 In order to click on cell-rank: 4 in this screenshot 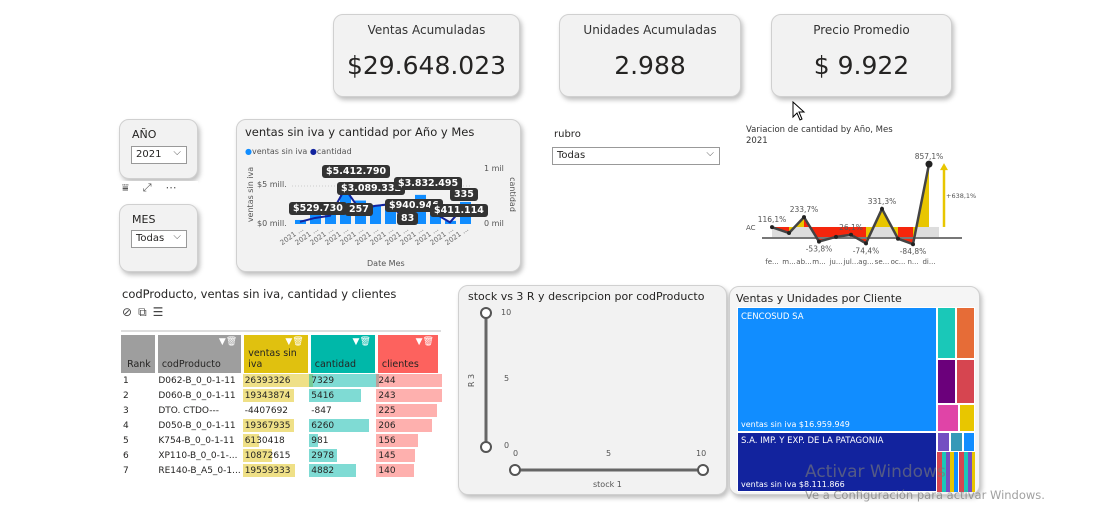, I will do `click(126, 425)`.